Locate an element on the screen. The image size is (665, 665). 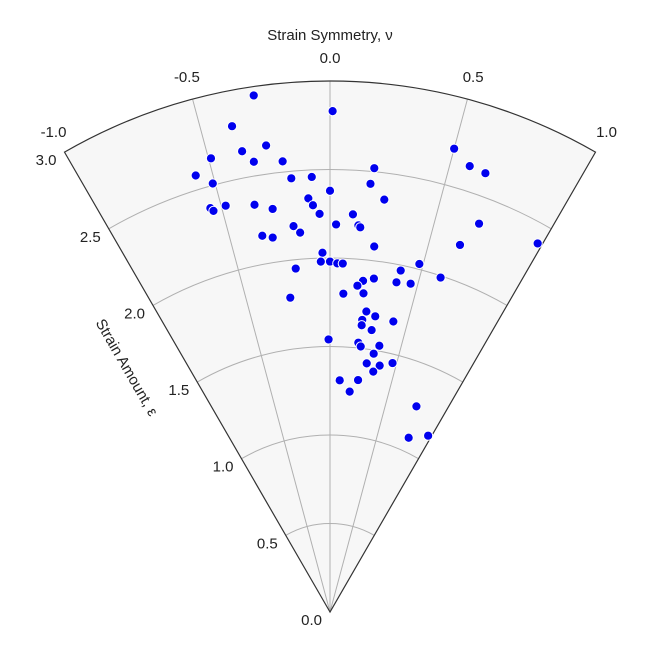
y-tick-label: 0.0 is located at coordinates (311, 620).